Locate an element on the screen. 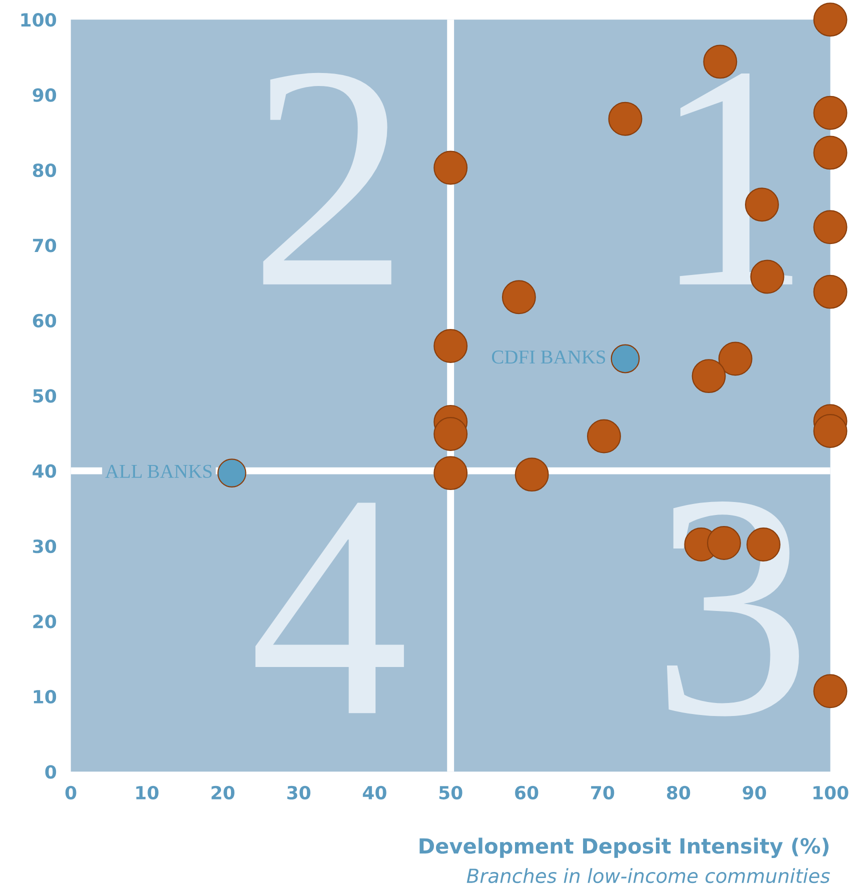 This screenshot has height=890, width=864. text: Branches in low-income communities is located at coordinates (648, 876).